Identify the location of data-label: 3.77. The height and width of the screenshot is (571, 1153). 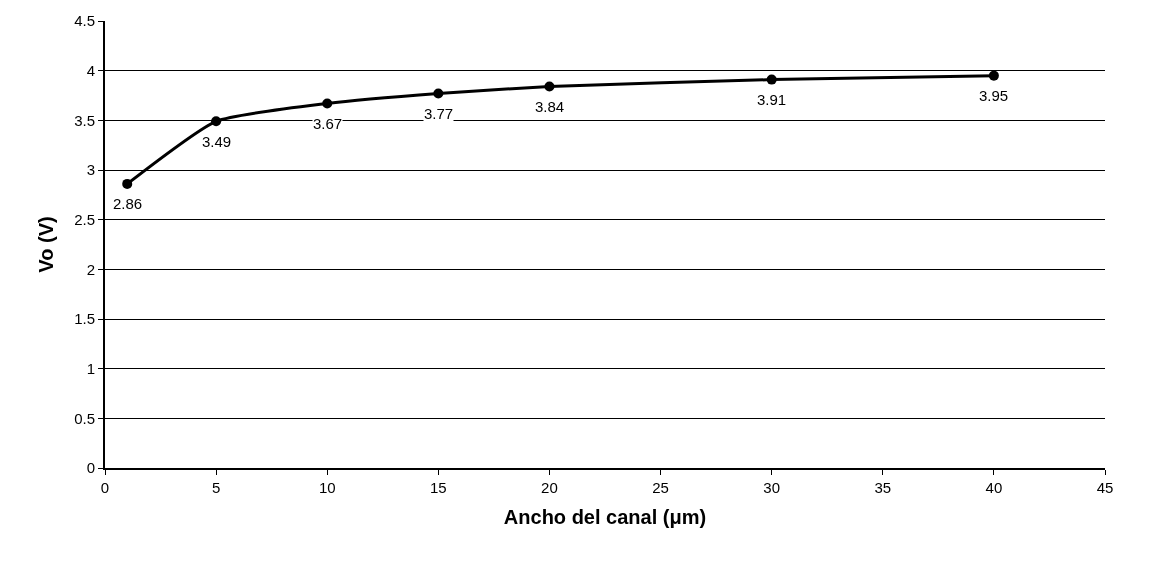
(439, 113).